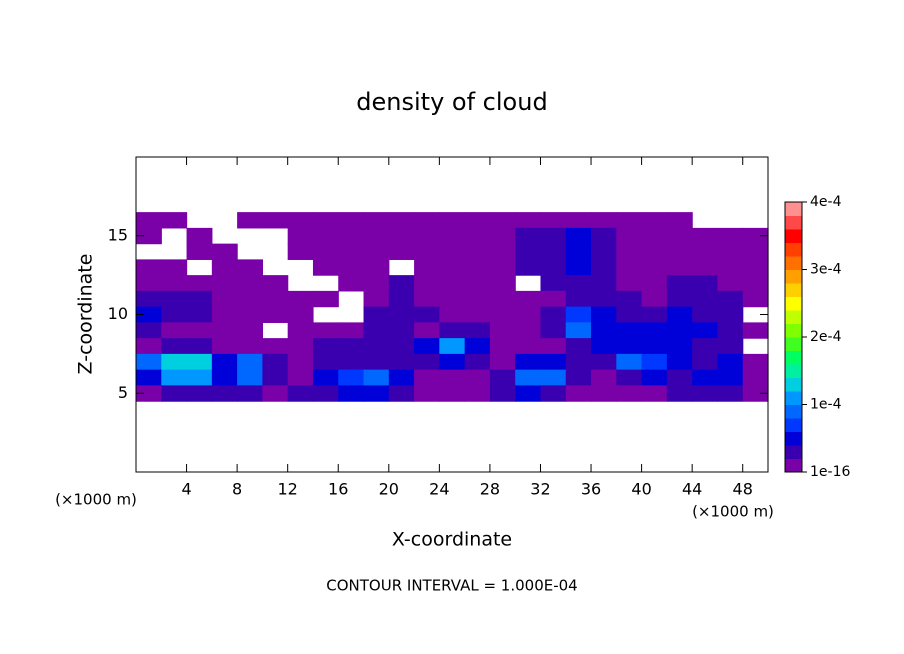 This screenshot has width=904, height=654. What do you see at coordinates (826, 337) in the screenshot?
I see `colorbar-tick-label: 2e-4` at bounding box center [826, 337].